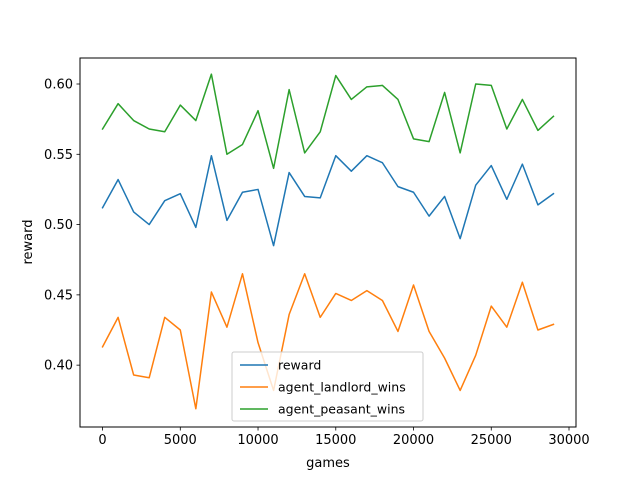 This screenshot has height=480, width=640. What do you see at coordinates (413, 440) in the screenshot?
I see `x-tick-label: 20000` at bounding box center [413, 440].